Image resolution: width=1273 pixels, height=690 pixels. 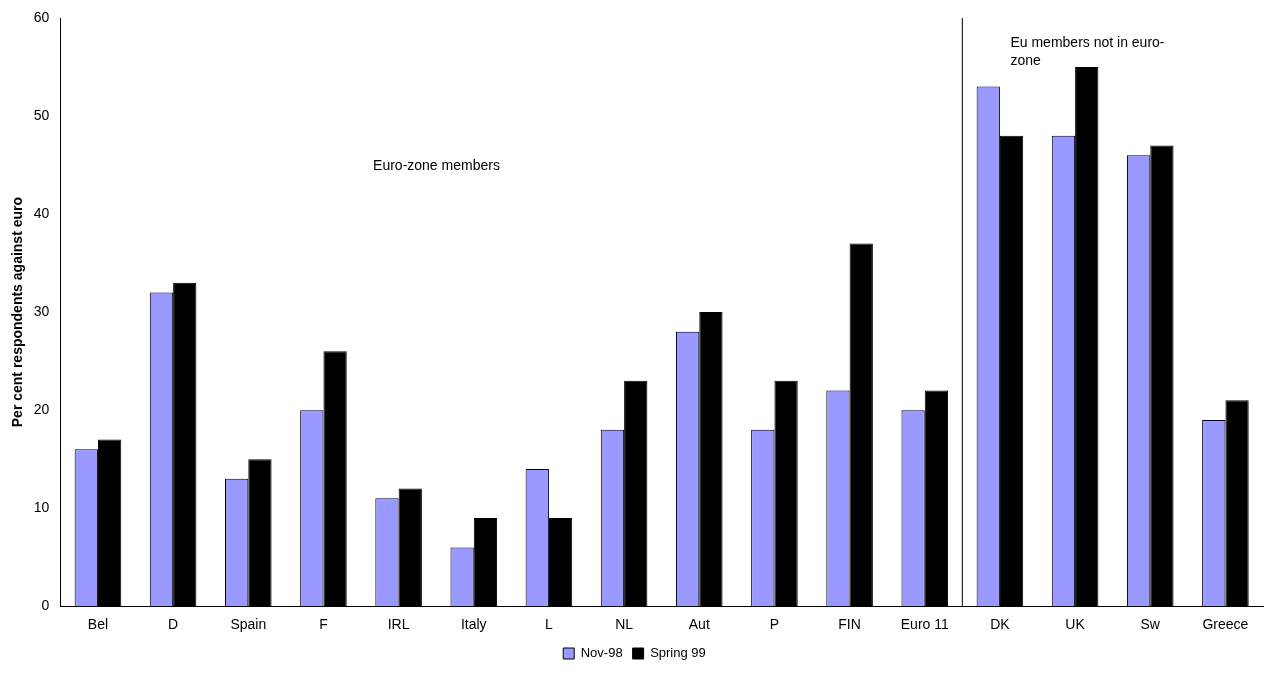 What do you see at coordinates (624, 624) in the screenshot?
I see `x-tick-label: NL` at bounding box center [624, 624].